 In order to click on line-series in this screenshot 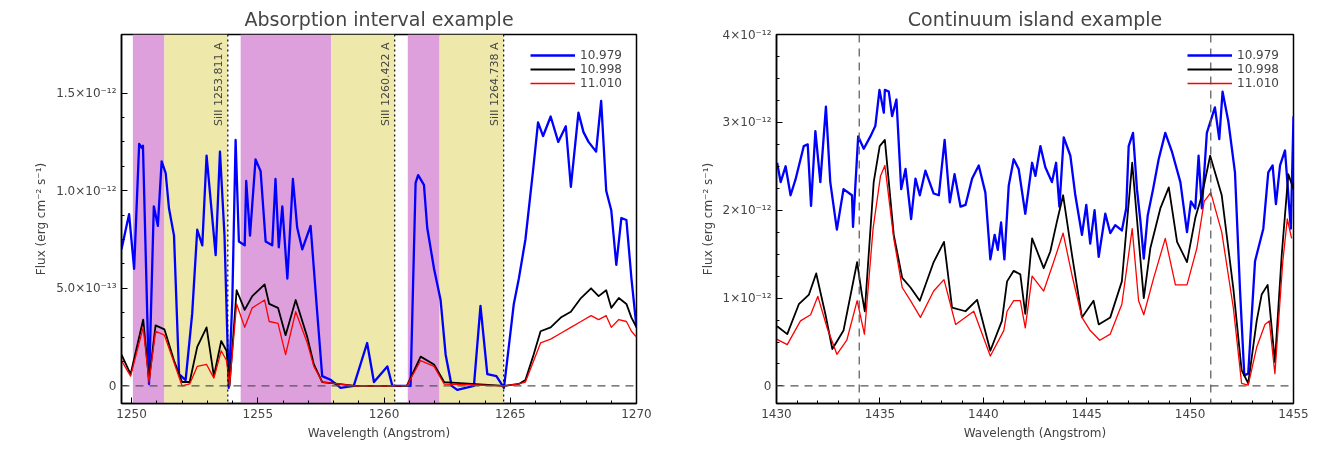, I will do `click(379, 343)`.